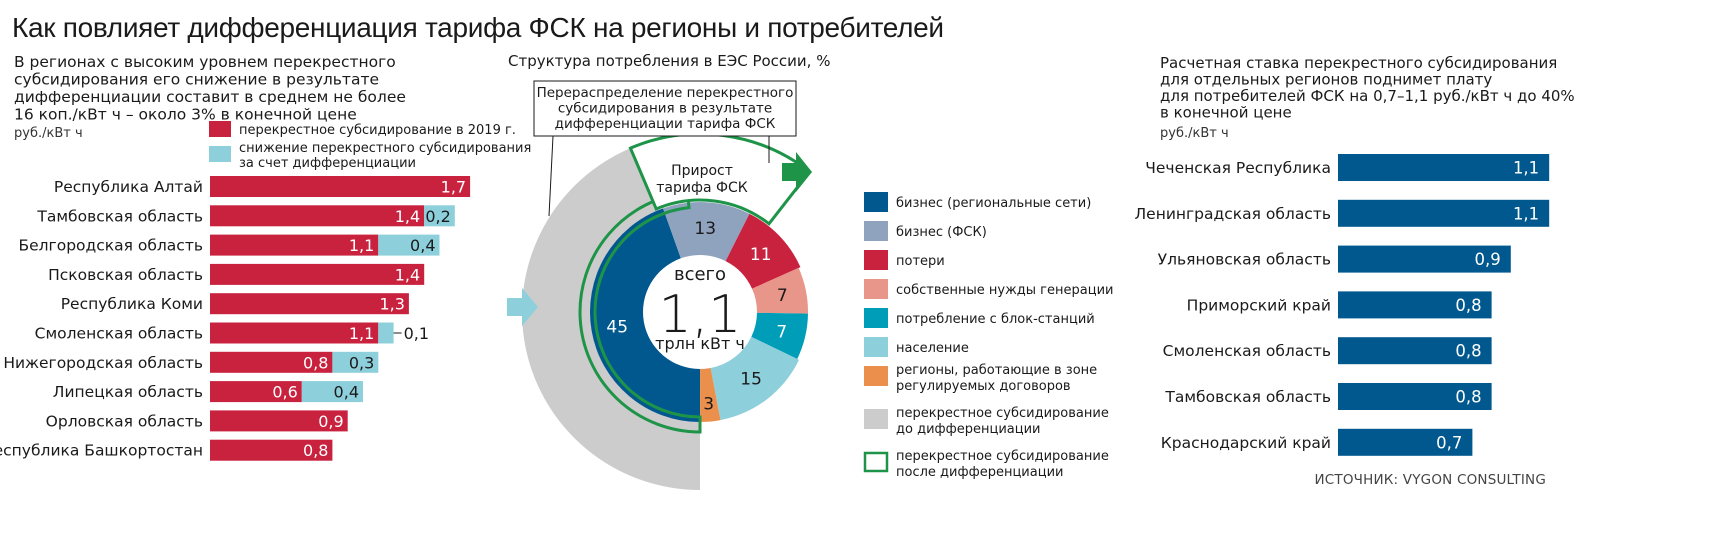 The height and width of the screenshot is (550, 1716). Describe the element at coordinates (391, 304) in the screenshot. I see `bar-value-label: 1,3` at that location.